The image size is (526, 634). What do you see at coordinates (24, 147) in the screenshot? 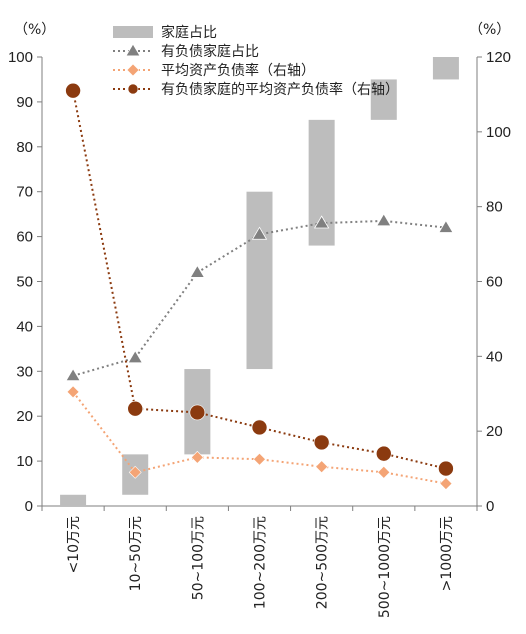
I see `left-tick-label: 80` at bounding box center [24, 147].